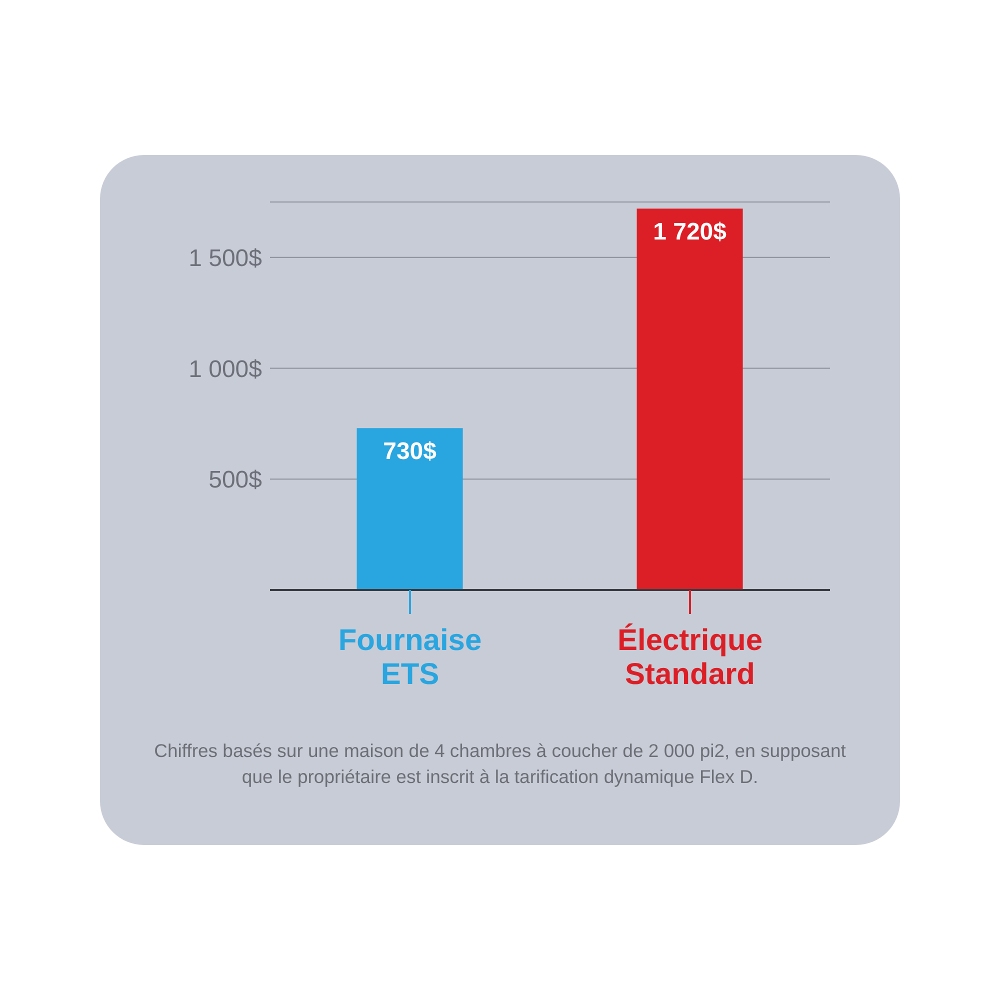  What do you see at coordinates (690, 657) in the screenshot?
I see `x-tick-label: Électrique Standard` at bounding box center [690, 657].